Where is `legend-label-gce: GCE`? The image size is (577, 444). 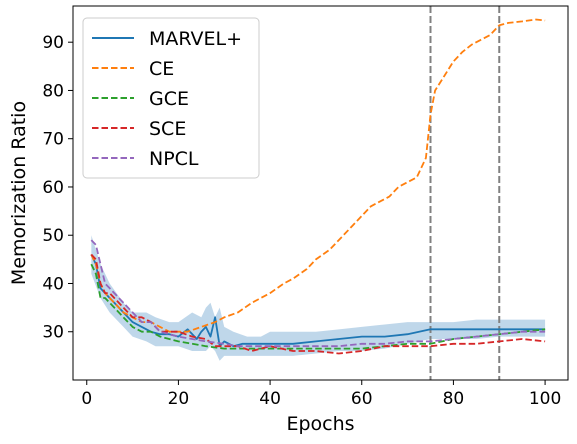 legend-label-gce: GCE is located at coordinates (169, 99).